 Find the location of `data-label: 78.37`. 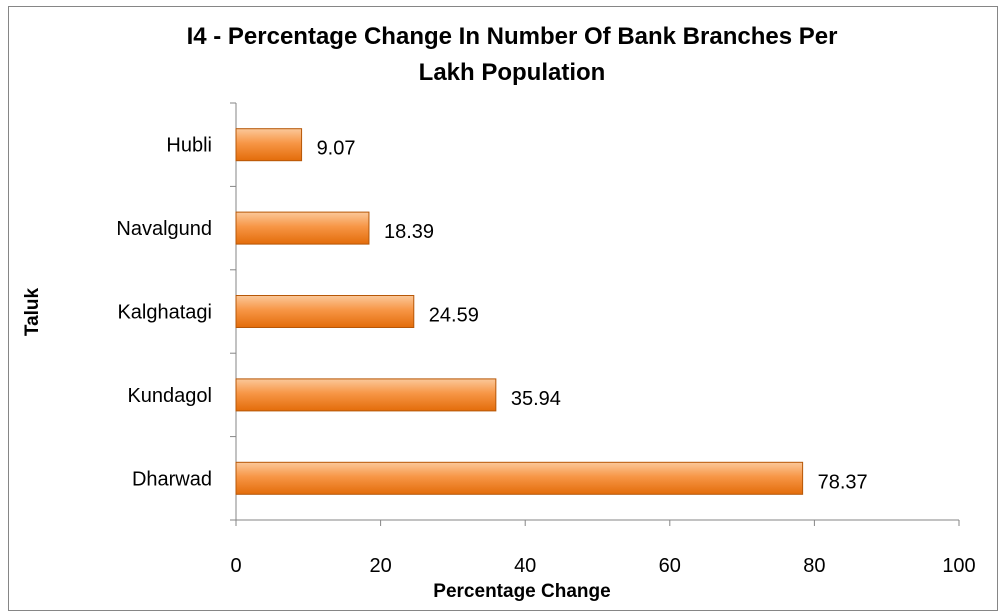

data-label: 78.37 is located at coordinates (843, 482).